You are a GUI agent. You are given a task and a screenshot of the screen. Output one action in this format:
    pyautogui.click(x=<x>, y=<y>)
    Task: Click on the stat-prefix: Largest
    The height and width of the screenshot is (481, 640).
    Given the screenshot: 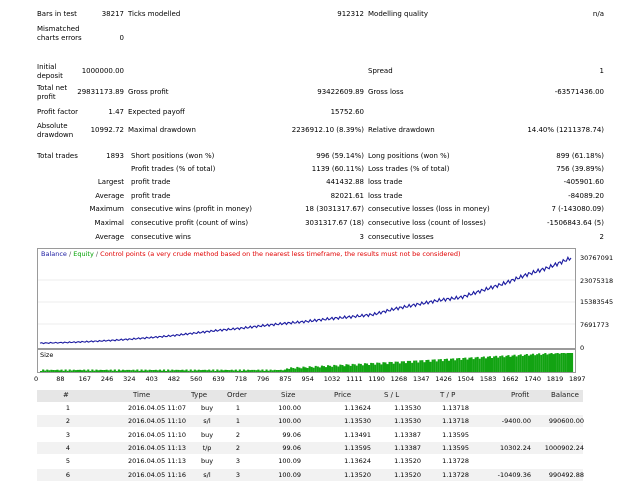 What is the action you would take?
    pyautogui.click(x=110, y=182)
    